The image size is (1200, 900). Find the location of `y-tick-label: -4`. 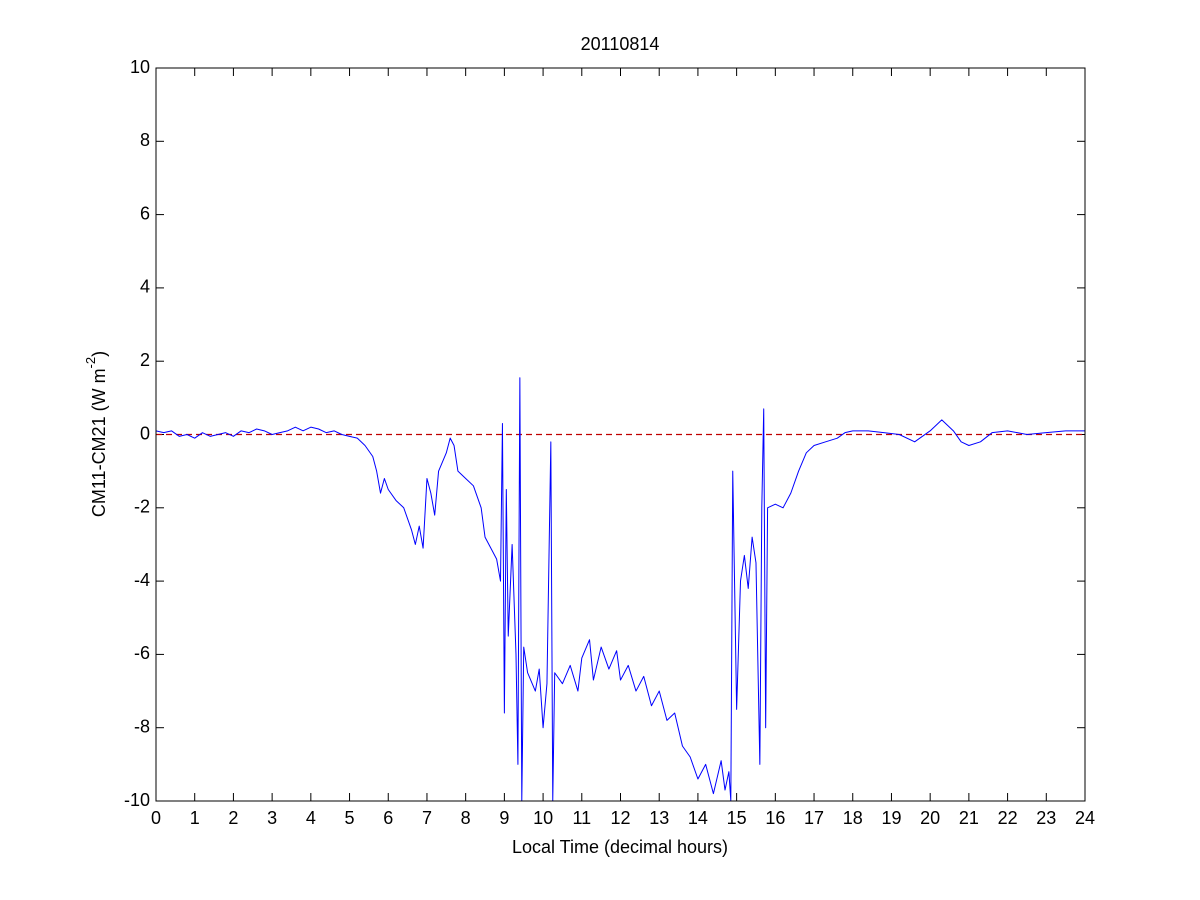

y-tick-label: -4 is located at coordinates (142, 580).